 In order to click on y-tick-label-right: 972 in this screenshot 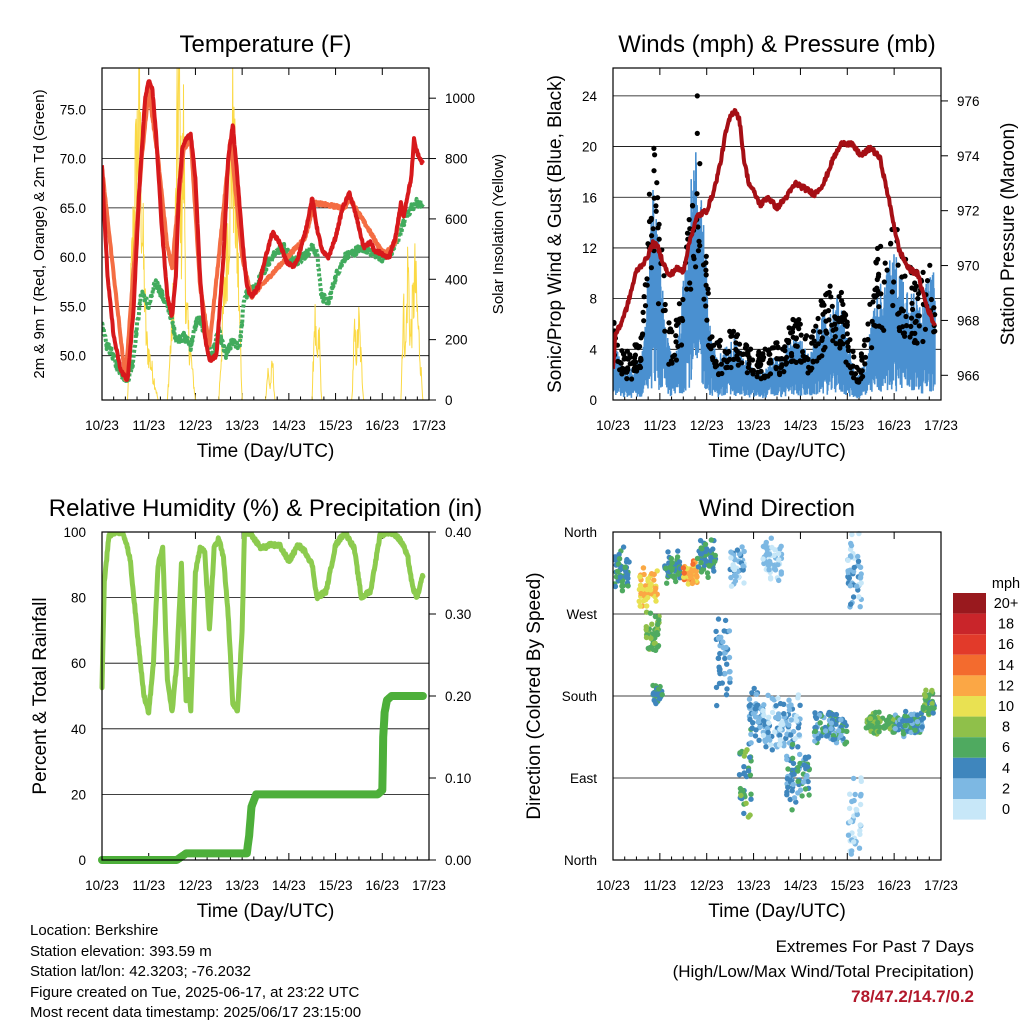, I will do `click(968, 211)`.